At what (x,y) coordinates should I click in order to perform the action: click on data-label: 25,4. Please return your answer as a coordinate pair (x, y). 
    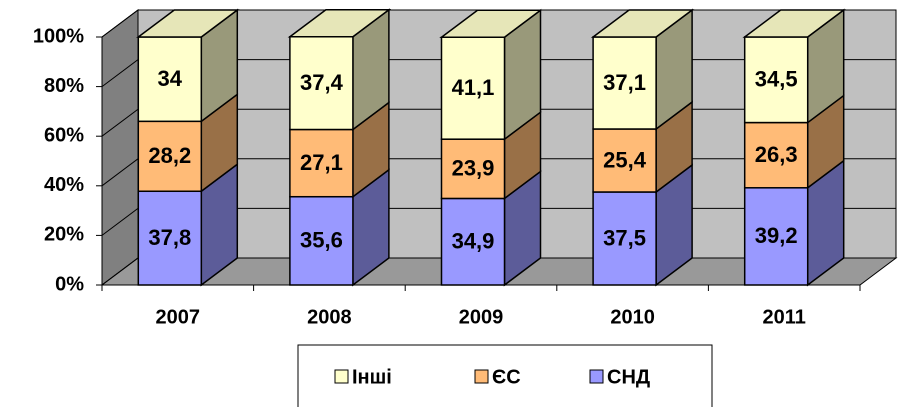
    Looking at the image, I should click on (625, 159).